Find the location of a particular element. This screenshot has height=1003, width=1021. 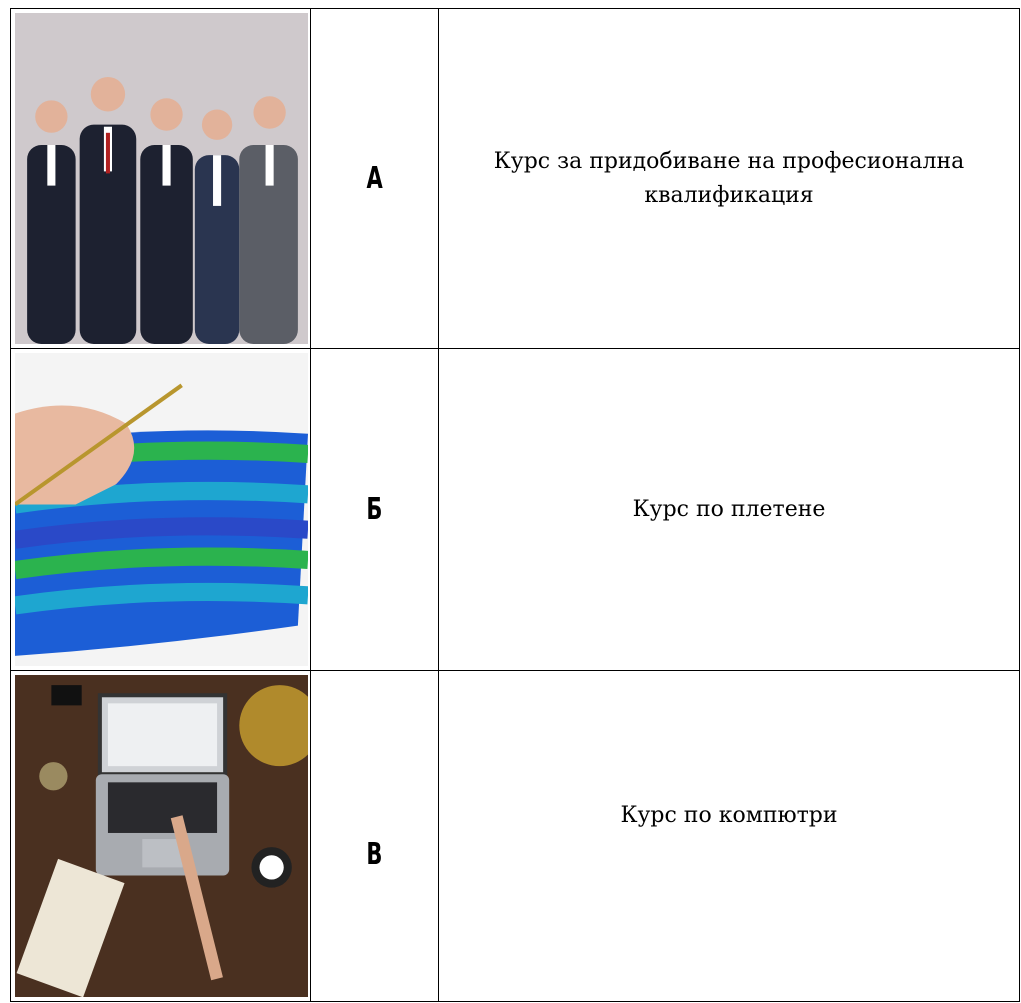

laptop-desk-image is located at coordinates (161, 836).